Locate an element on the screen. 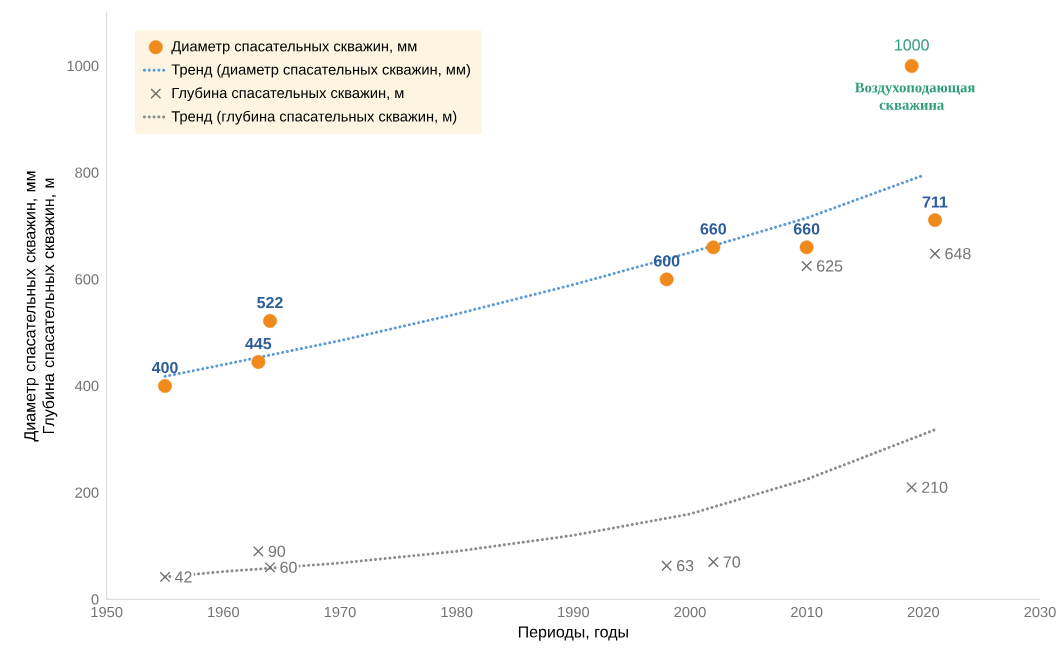 This screenshot has width=1058, height=666. x-tick-label: 2000 is located at coordinates (690, 612).